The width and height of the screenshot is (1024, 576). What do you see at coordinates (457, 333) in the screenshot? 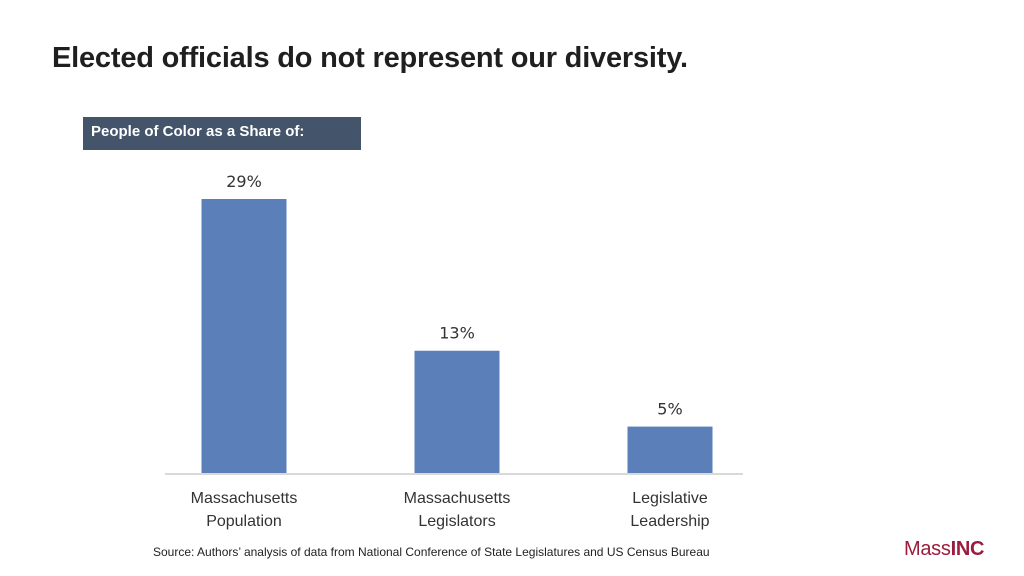
I see `data-label-2: 13%` at bounding box center [457, 333].